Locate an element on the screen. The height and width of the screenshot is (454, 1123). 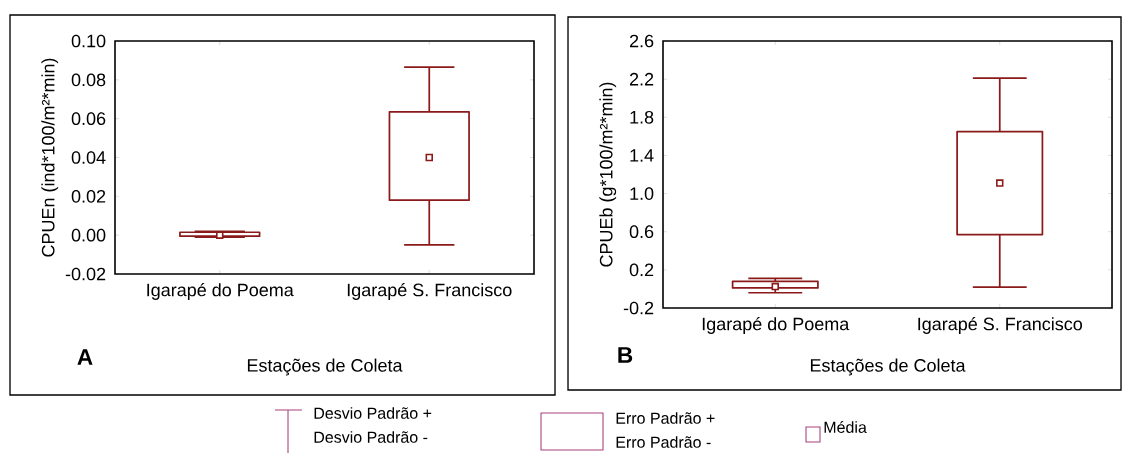
y-tick-label: 0.08 is located at coordinates (88, 80).